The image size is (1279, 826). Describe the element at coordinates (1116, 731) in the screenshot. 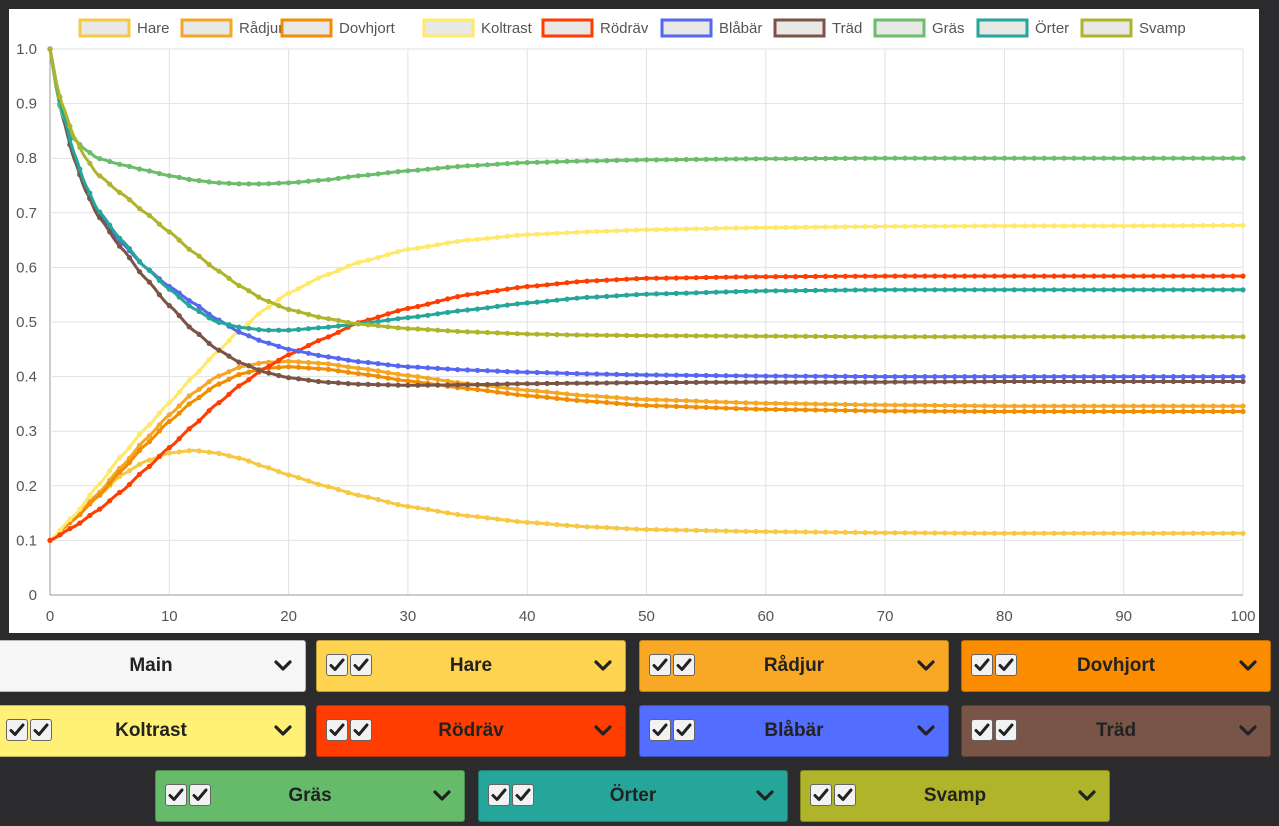

I see `species-dropdown-item: Träd` at that location.